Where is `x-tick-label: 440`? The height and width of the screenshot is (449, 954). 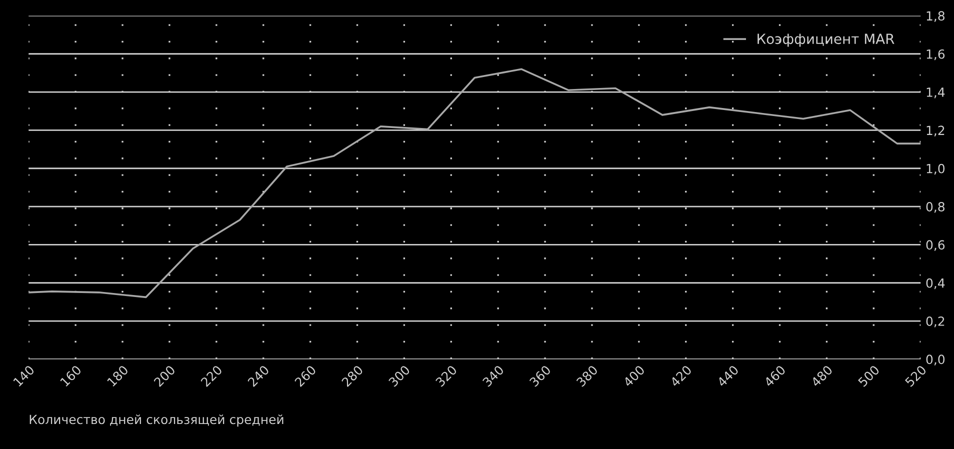 x-tick-label: 440 is located at coordinates (728, 376).